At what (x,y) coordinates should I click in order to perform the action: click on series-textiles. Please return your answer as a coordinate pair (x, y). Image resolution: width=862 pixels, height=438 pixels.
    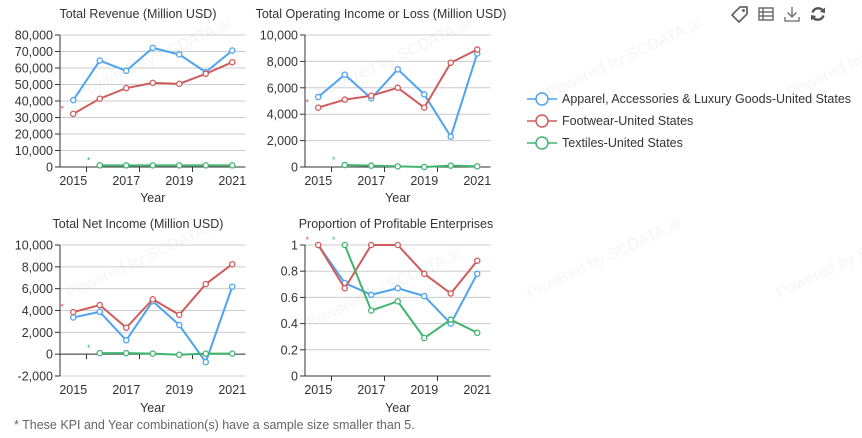
    Looking at the image, I should click on (411, 166).